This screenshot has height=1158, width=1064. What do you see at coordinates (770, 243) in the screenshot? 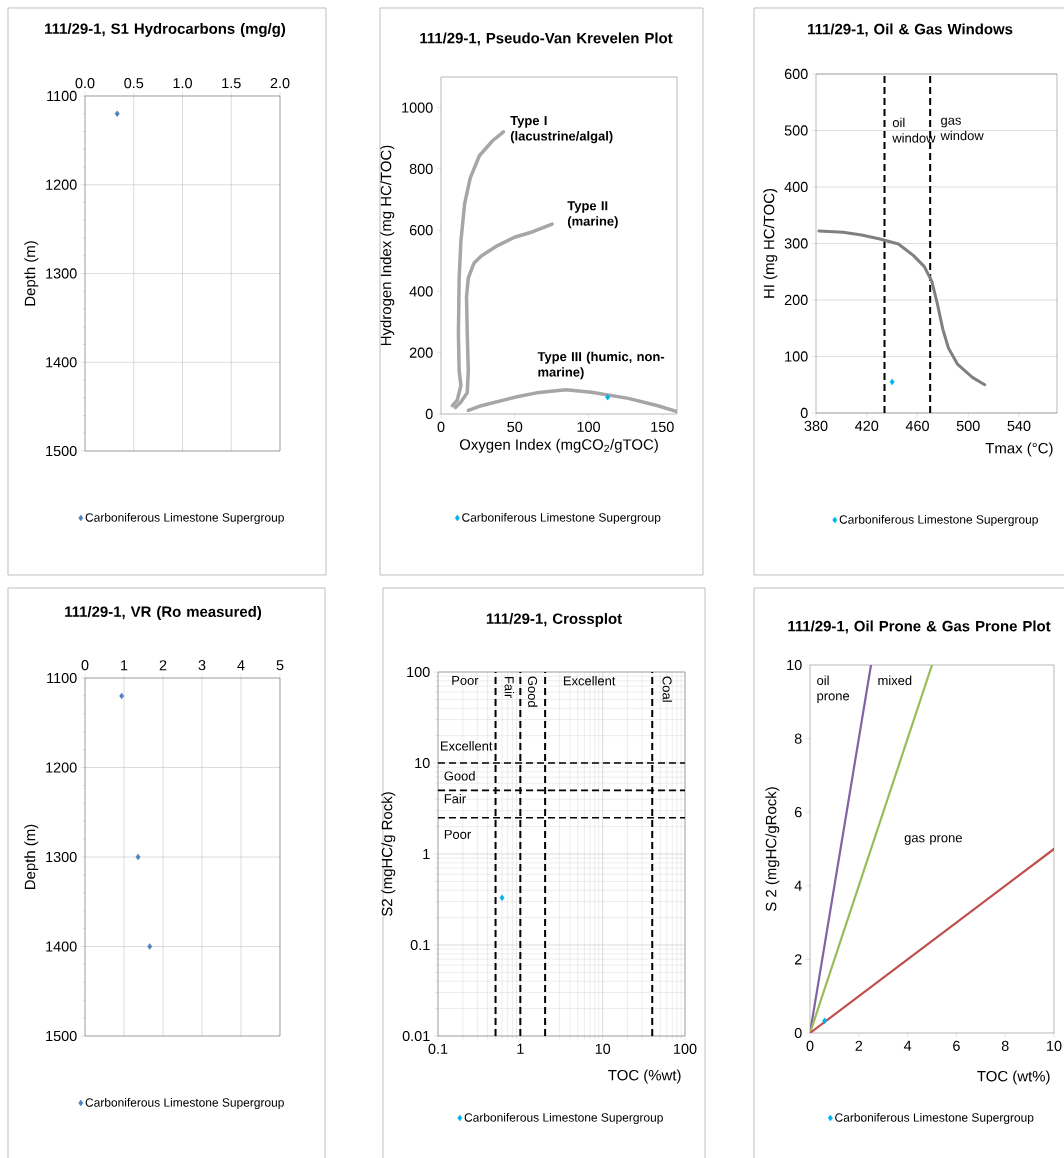
I see `y-axis-title: HI (mg HC/TOC)` at bounding box center [770, 243].